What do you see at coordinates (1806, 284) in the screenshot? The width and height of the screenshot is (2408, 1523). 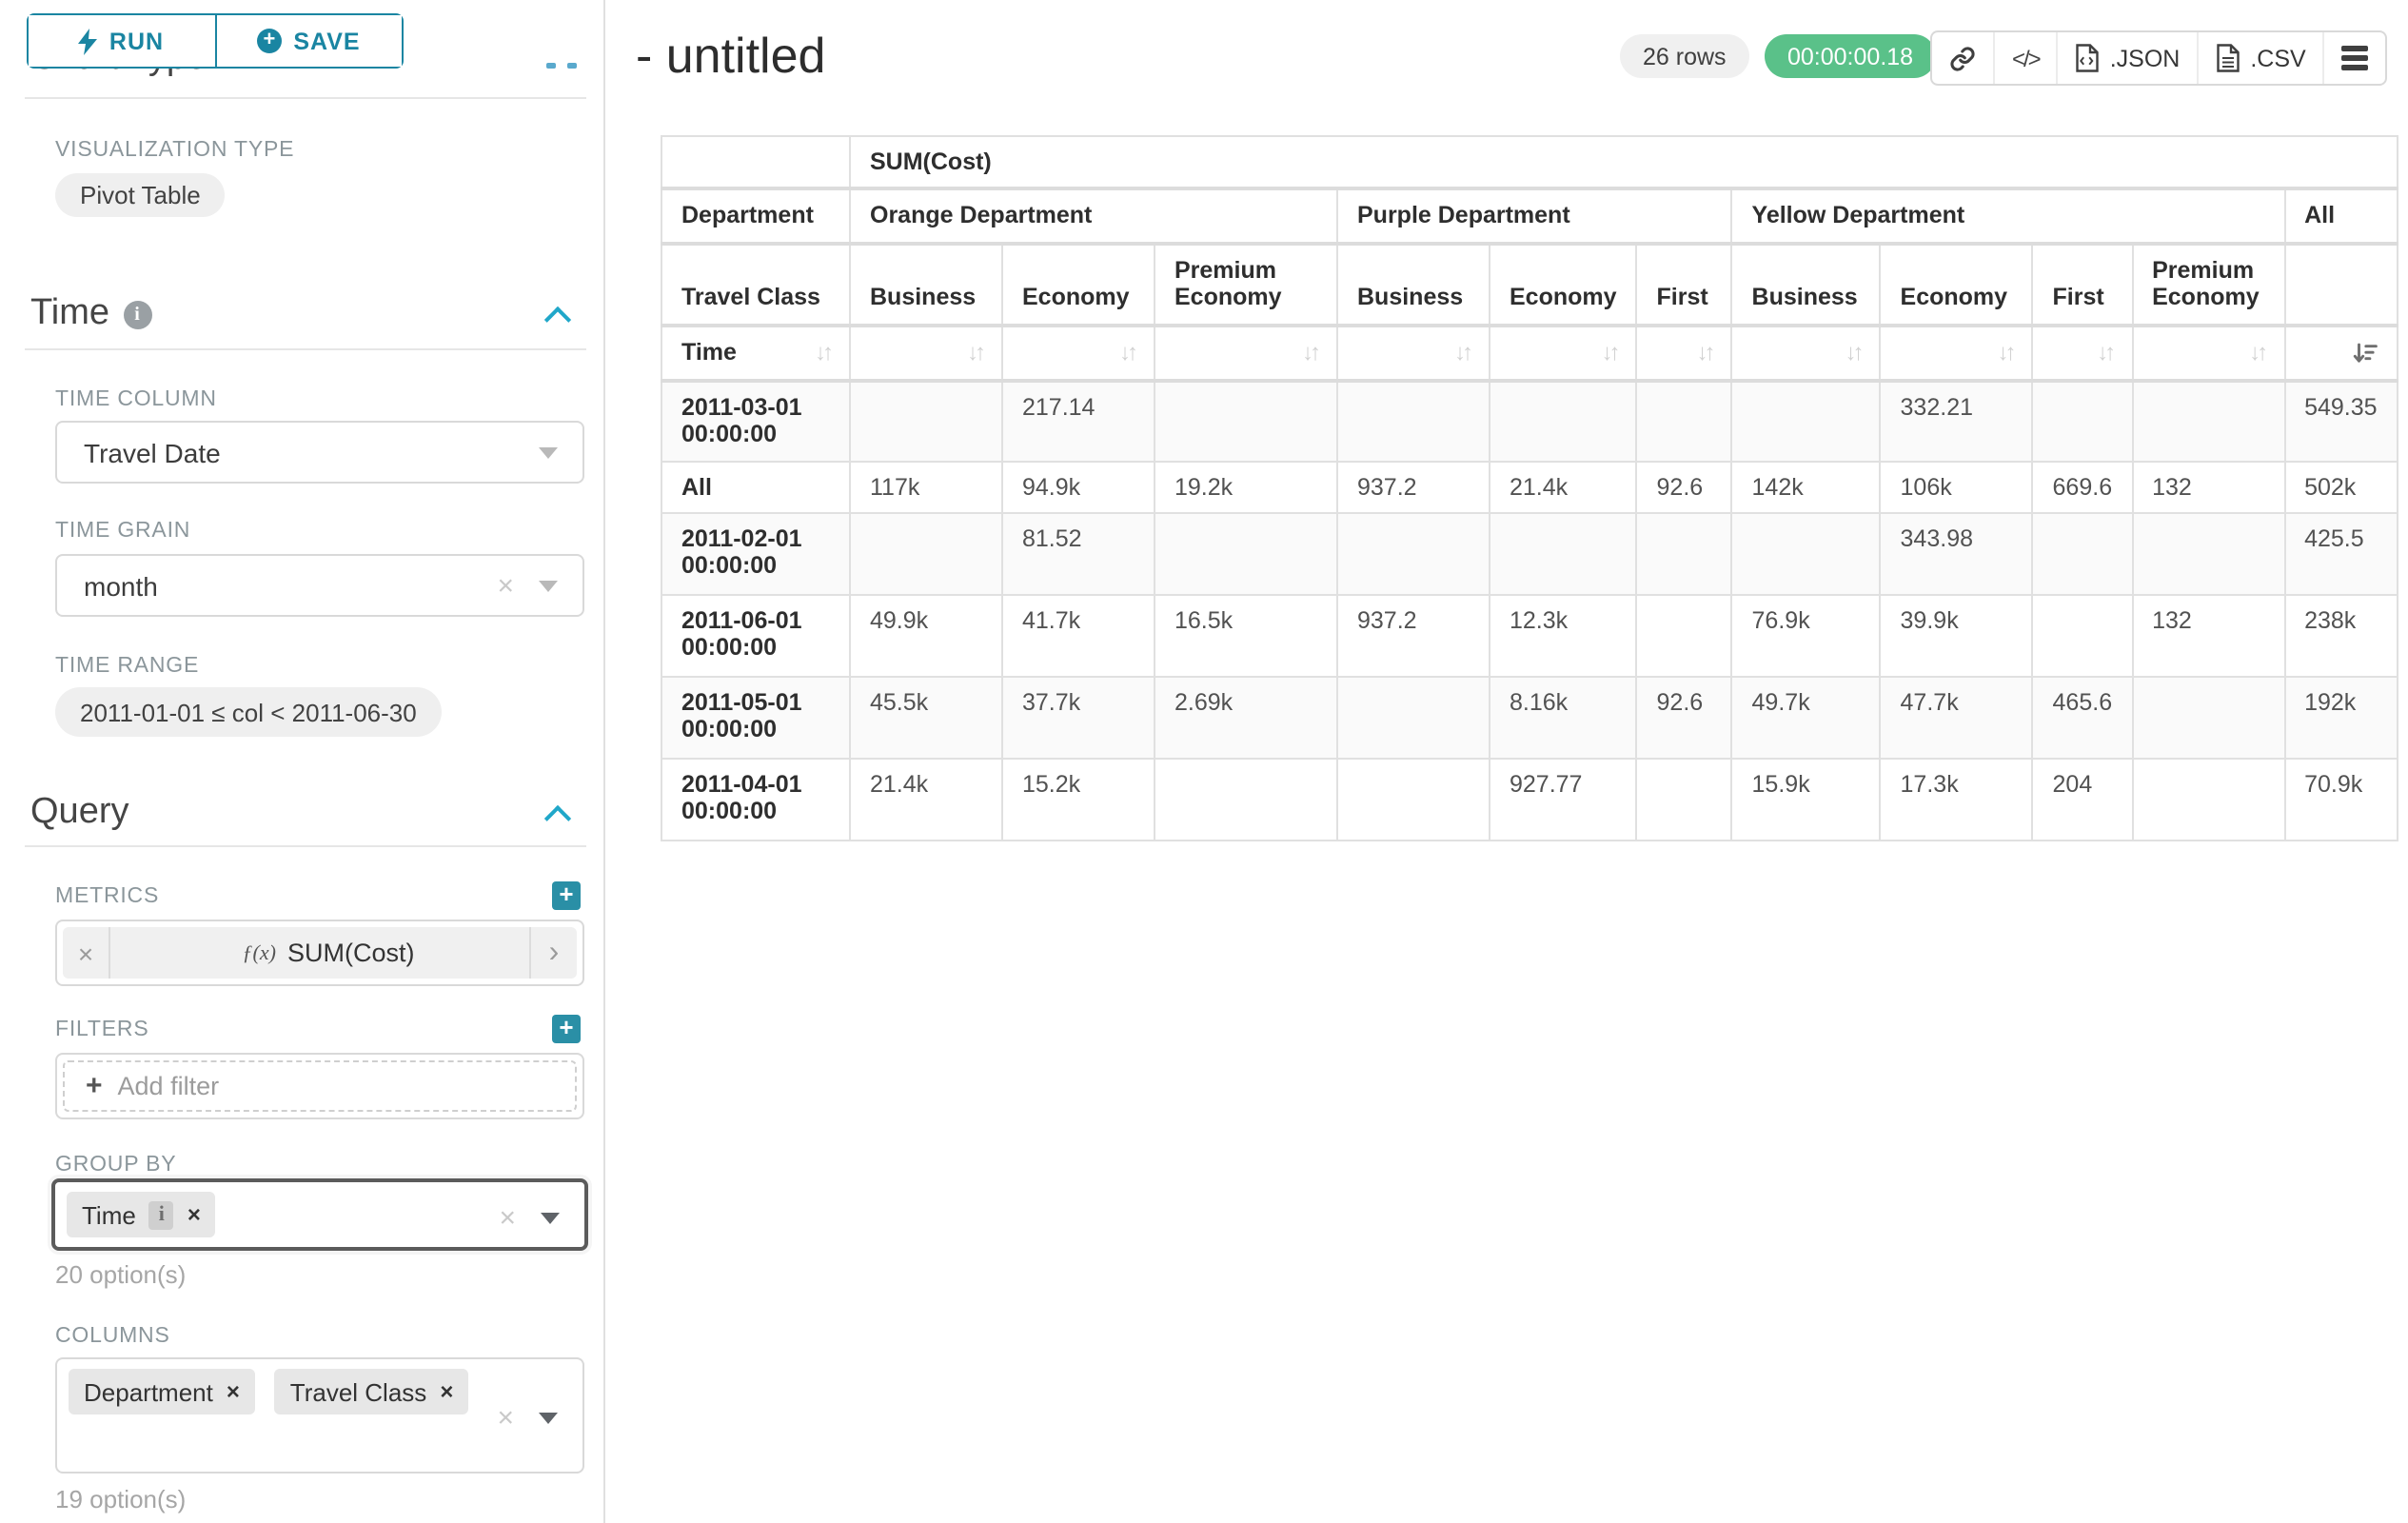 I see `travel-class-header: Business` at bounding box center [1806, 284].